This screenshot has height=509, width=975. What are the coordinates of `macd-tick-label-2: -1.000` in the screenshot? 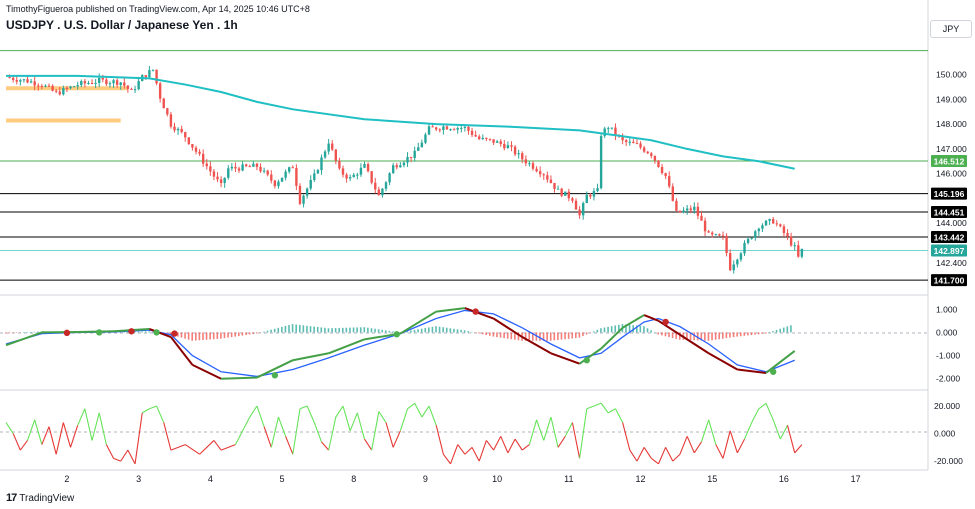 It's located at (948, 356).